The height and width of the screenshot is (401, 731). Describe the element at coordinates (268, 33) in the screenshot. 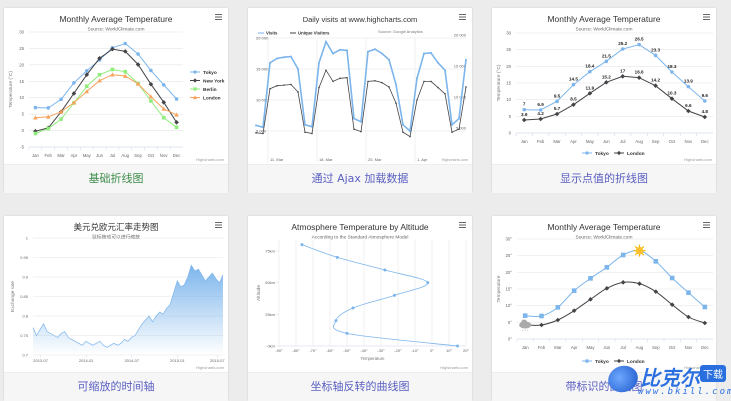

I see `legend-item: Visits` at that location.